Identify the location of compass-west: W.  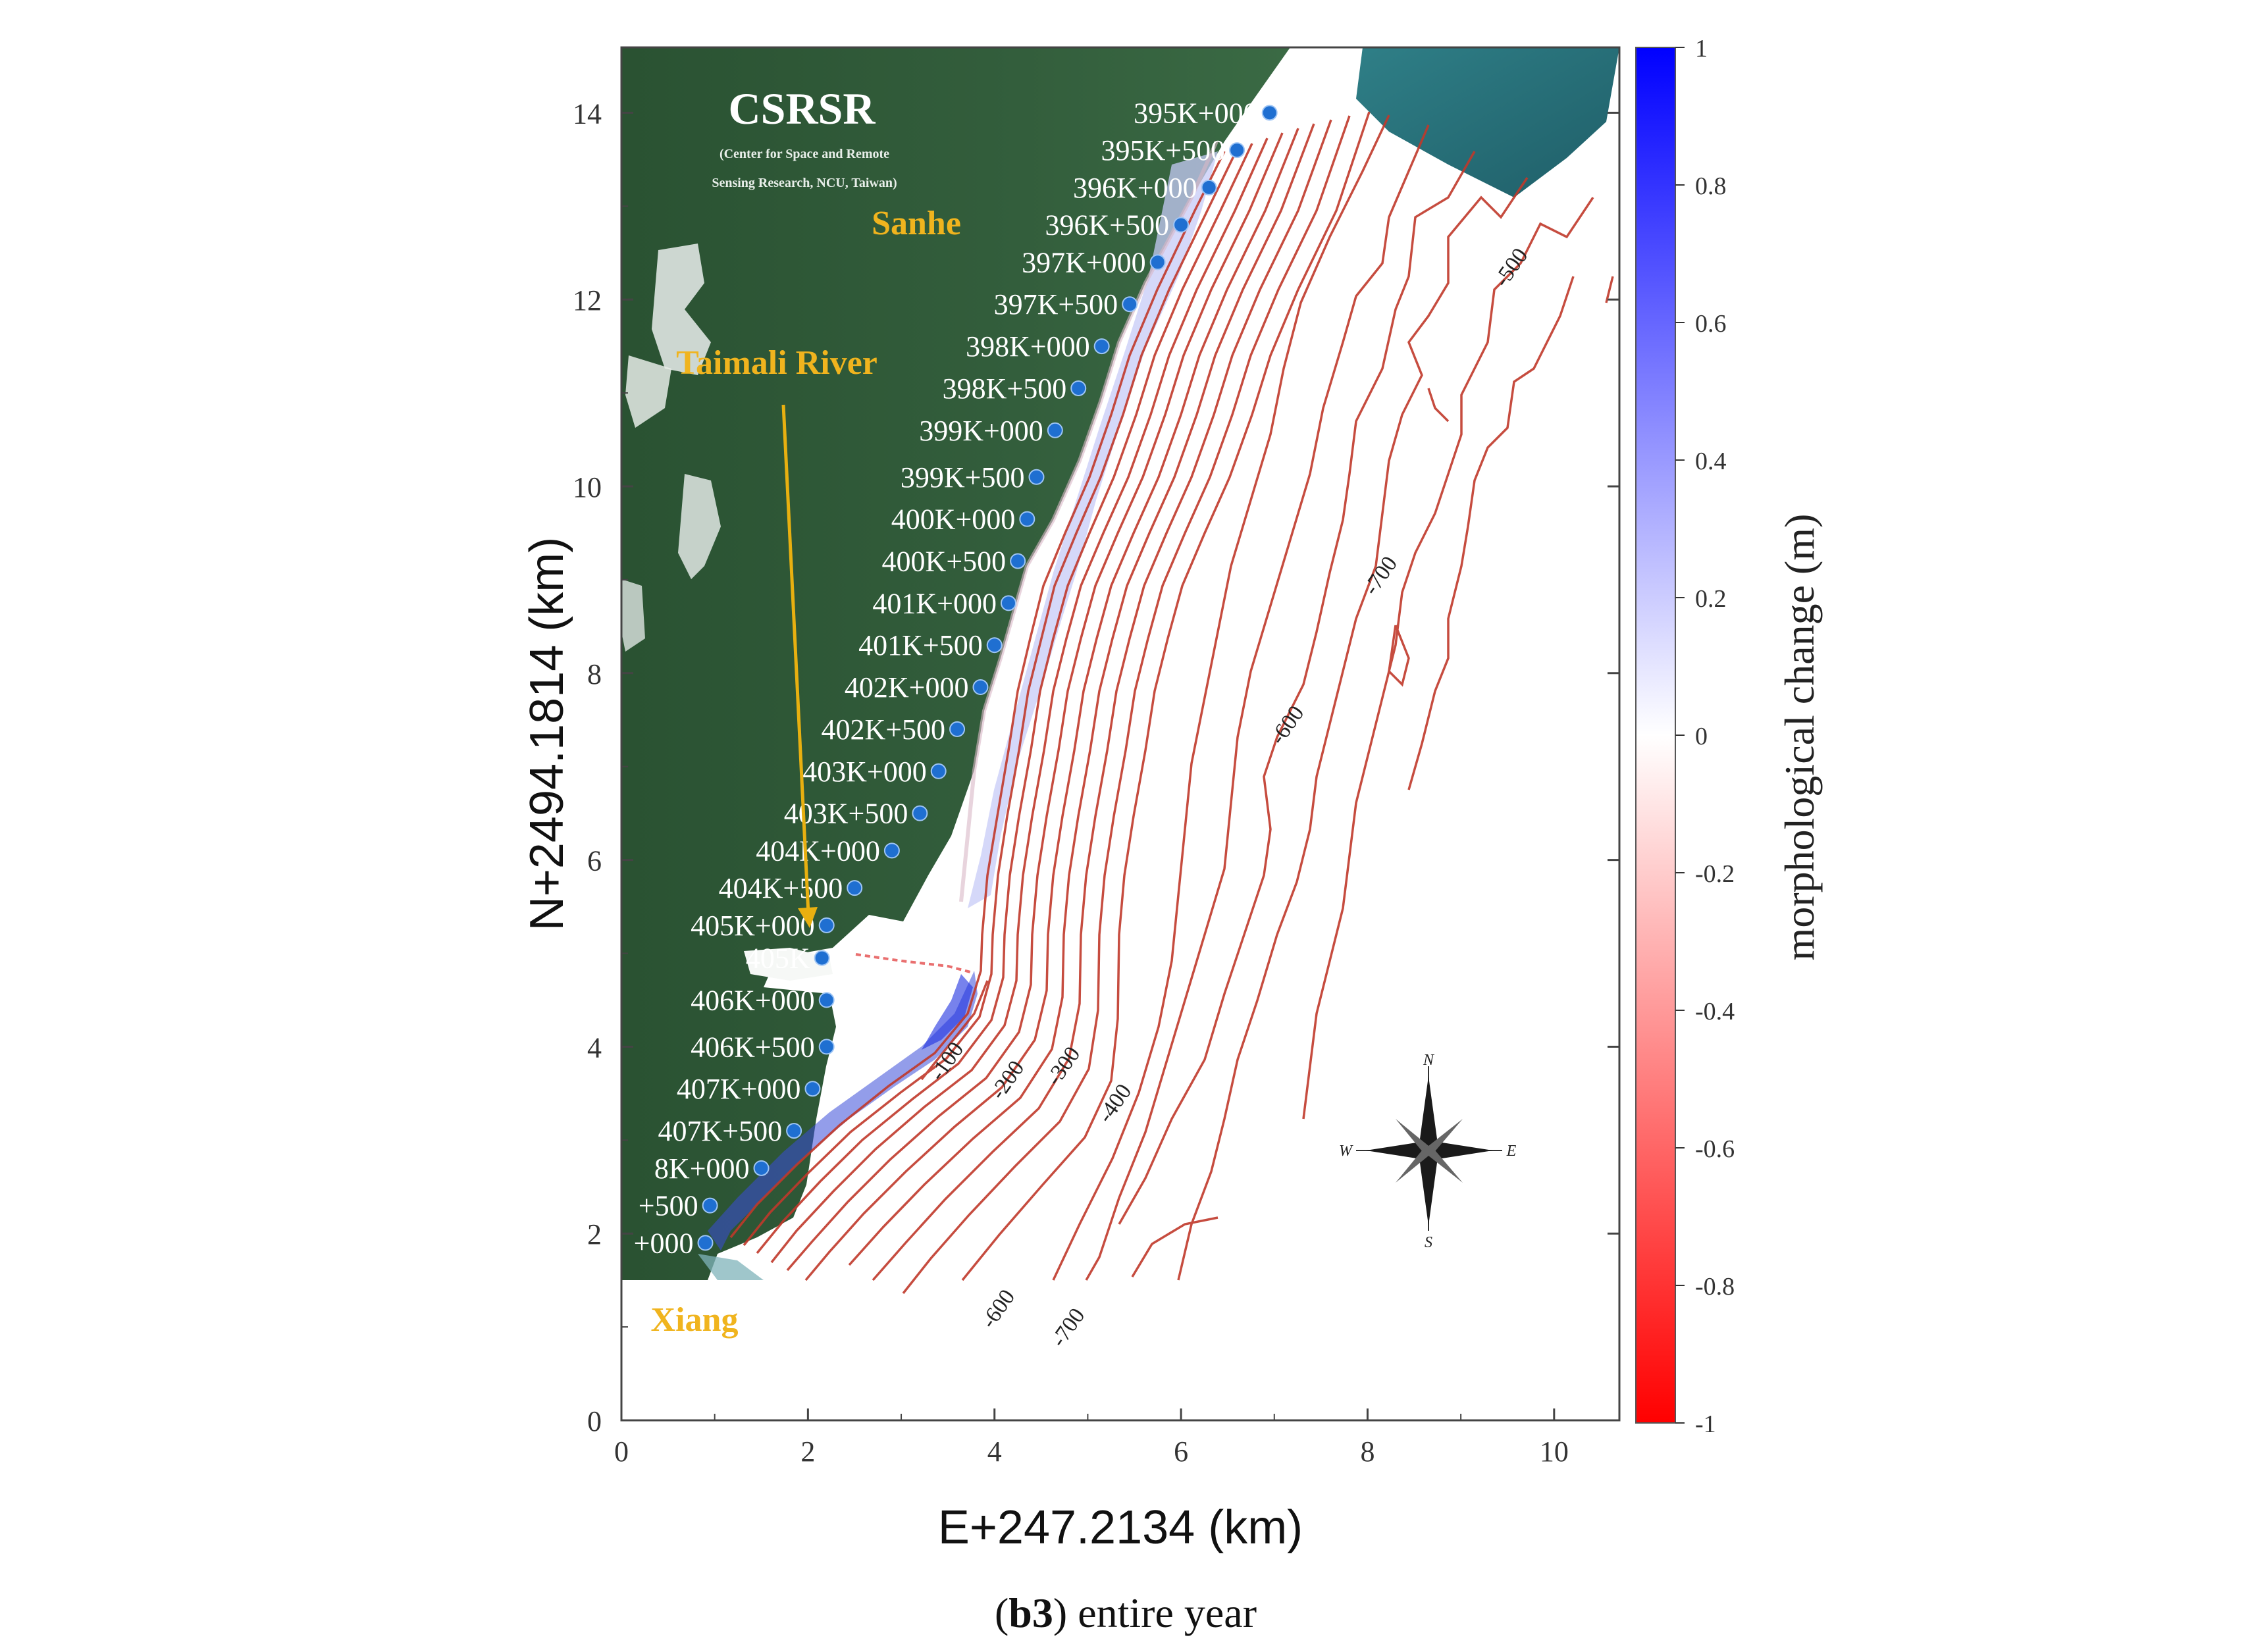
(1346, 1151).